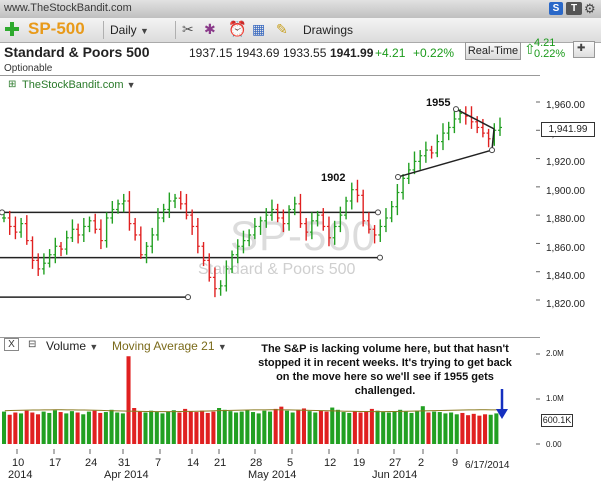  What do you see at coordinates (251, 411) in the screenshot?
I see `moving-average-line` at bounding box center [251, 411].